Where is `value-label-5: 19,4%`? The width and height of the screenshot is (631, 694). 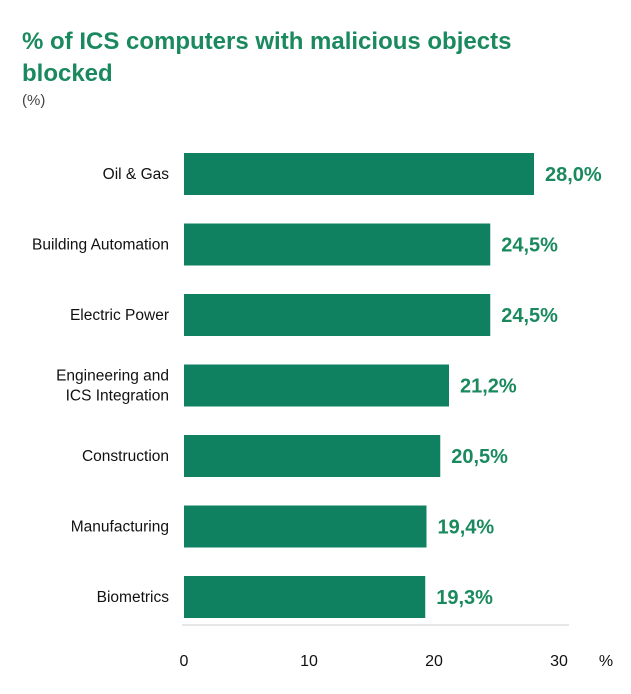
value-label-5: 19,4% is located at coordinates (466, 528).